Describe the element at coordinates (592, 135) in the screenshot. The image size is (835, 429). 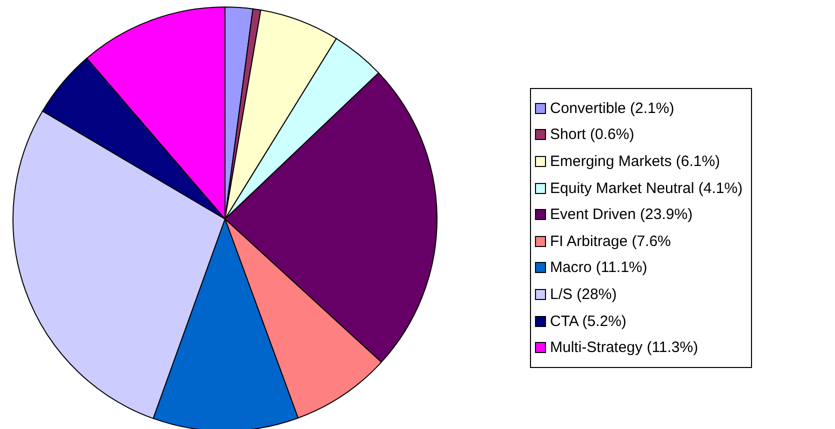
I see `legend-label: Short (0.6%)` at that location.